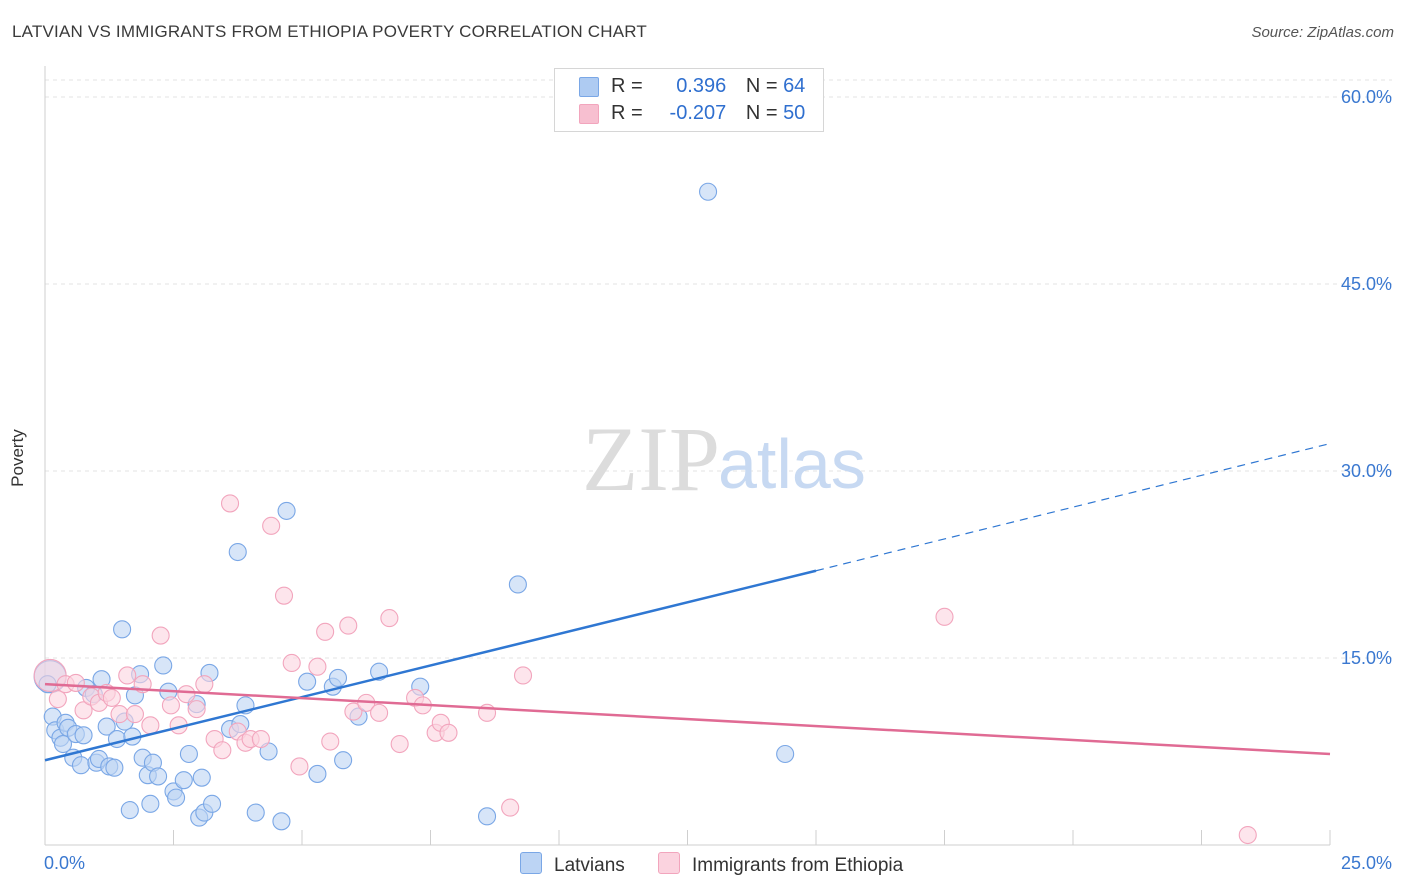 The height and width of the screenshot is (892, 1406). I want to click on y-tick-label: 60.0%, so click(1366, 97).